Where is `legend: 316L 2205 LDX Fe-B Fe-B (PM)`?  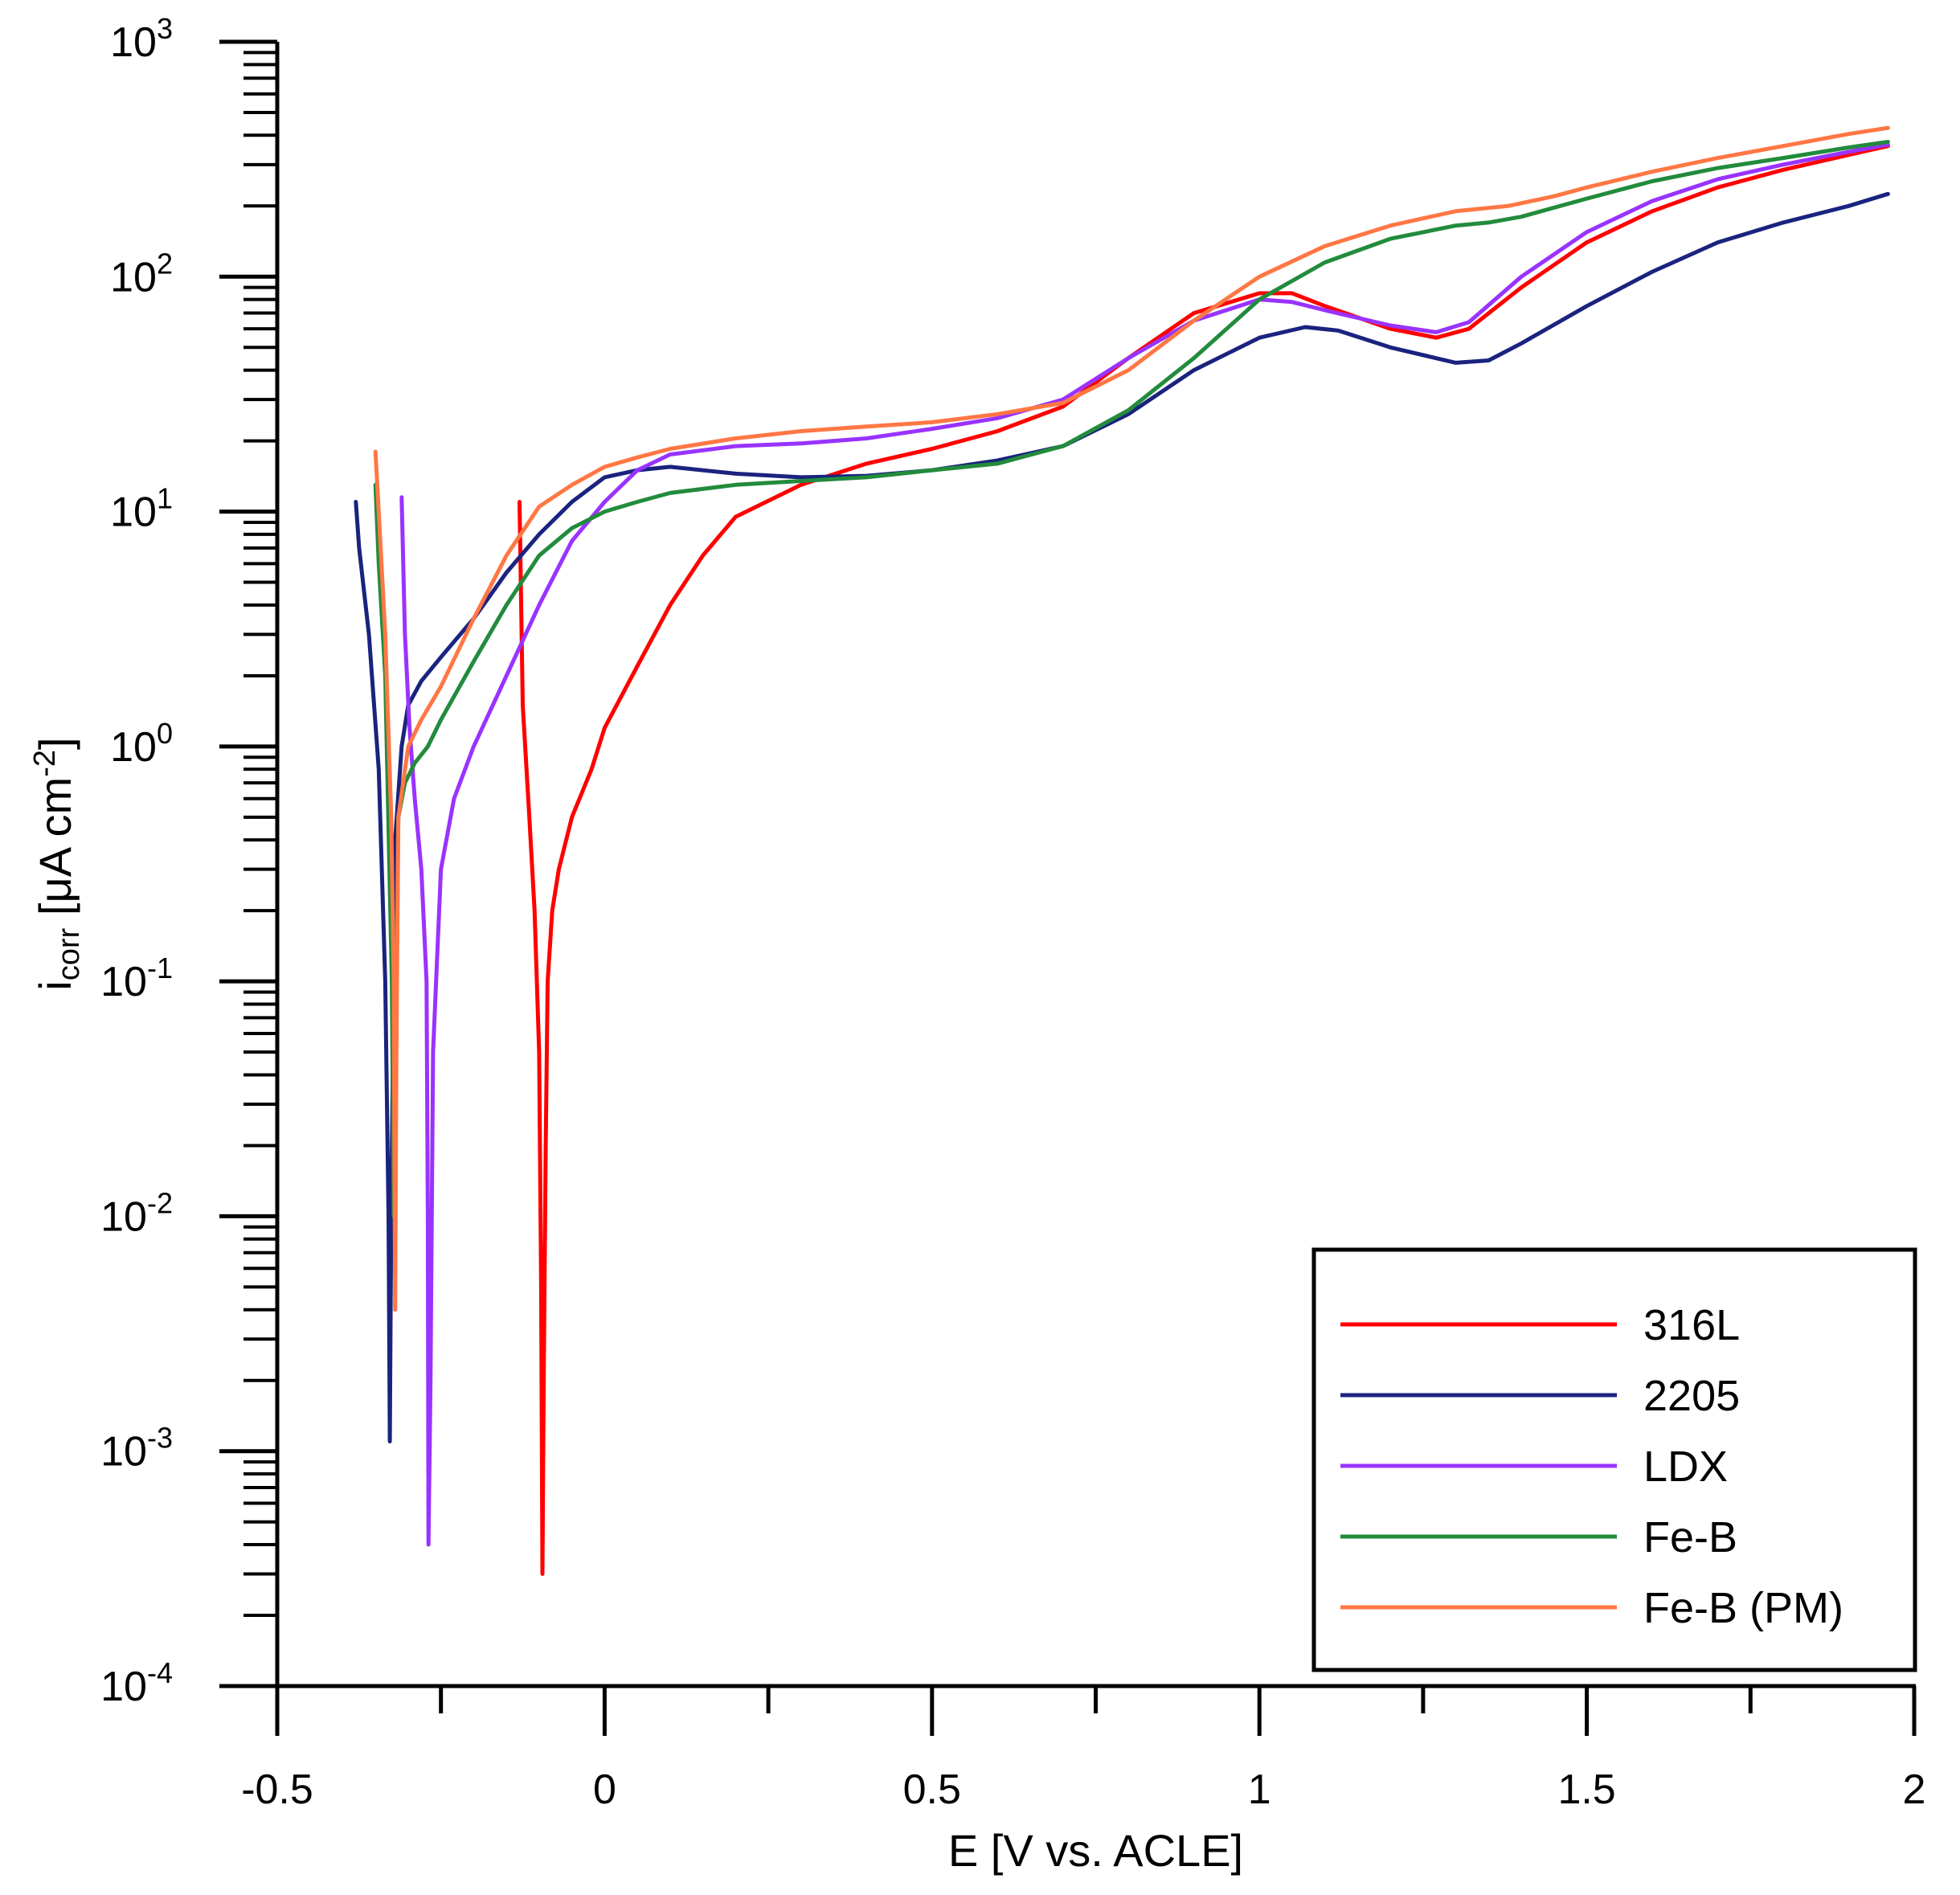
legend: 316L 2205 LDX Fe-B Fe-B (PM) is located at coordinates (1614, 1460).